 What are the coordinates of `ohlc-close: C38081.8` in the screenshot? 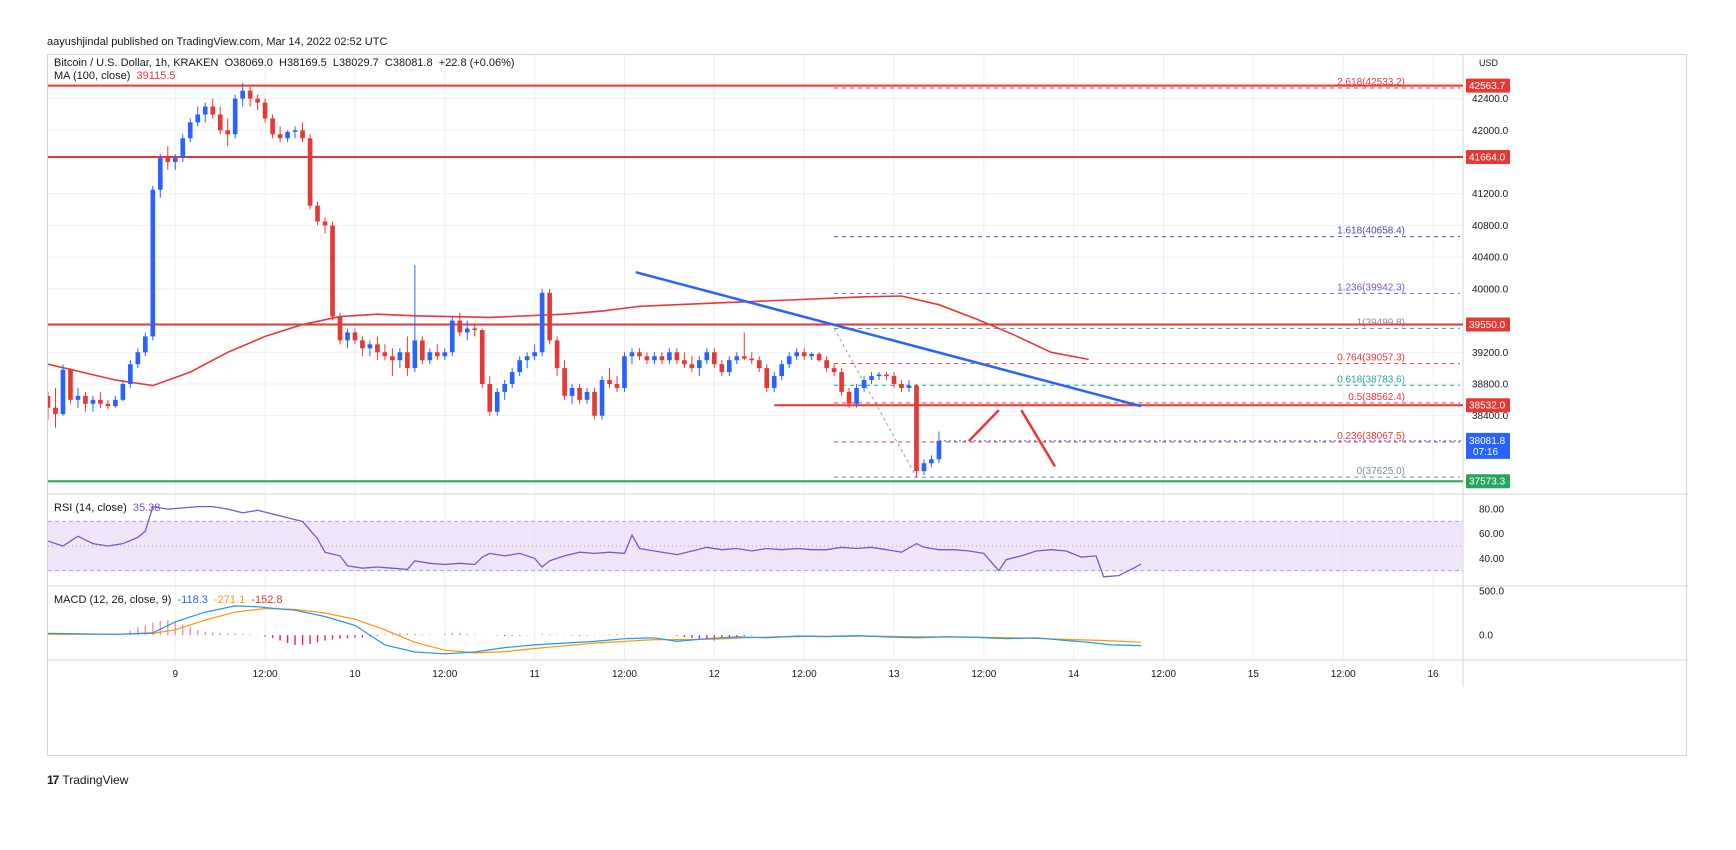 It's located at (408, 63).